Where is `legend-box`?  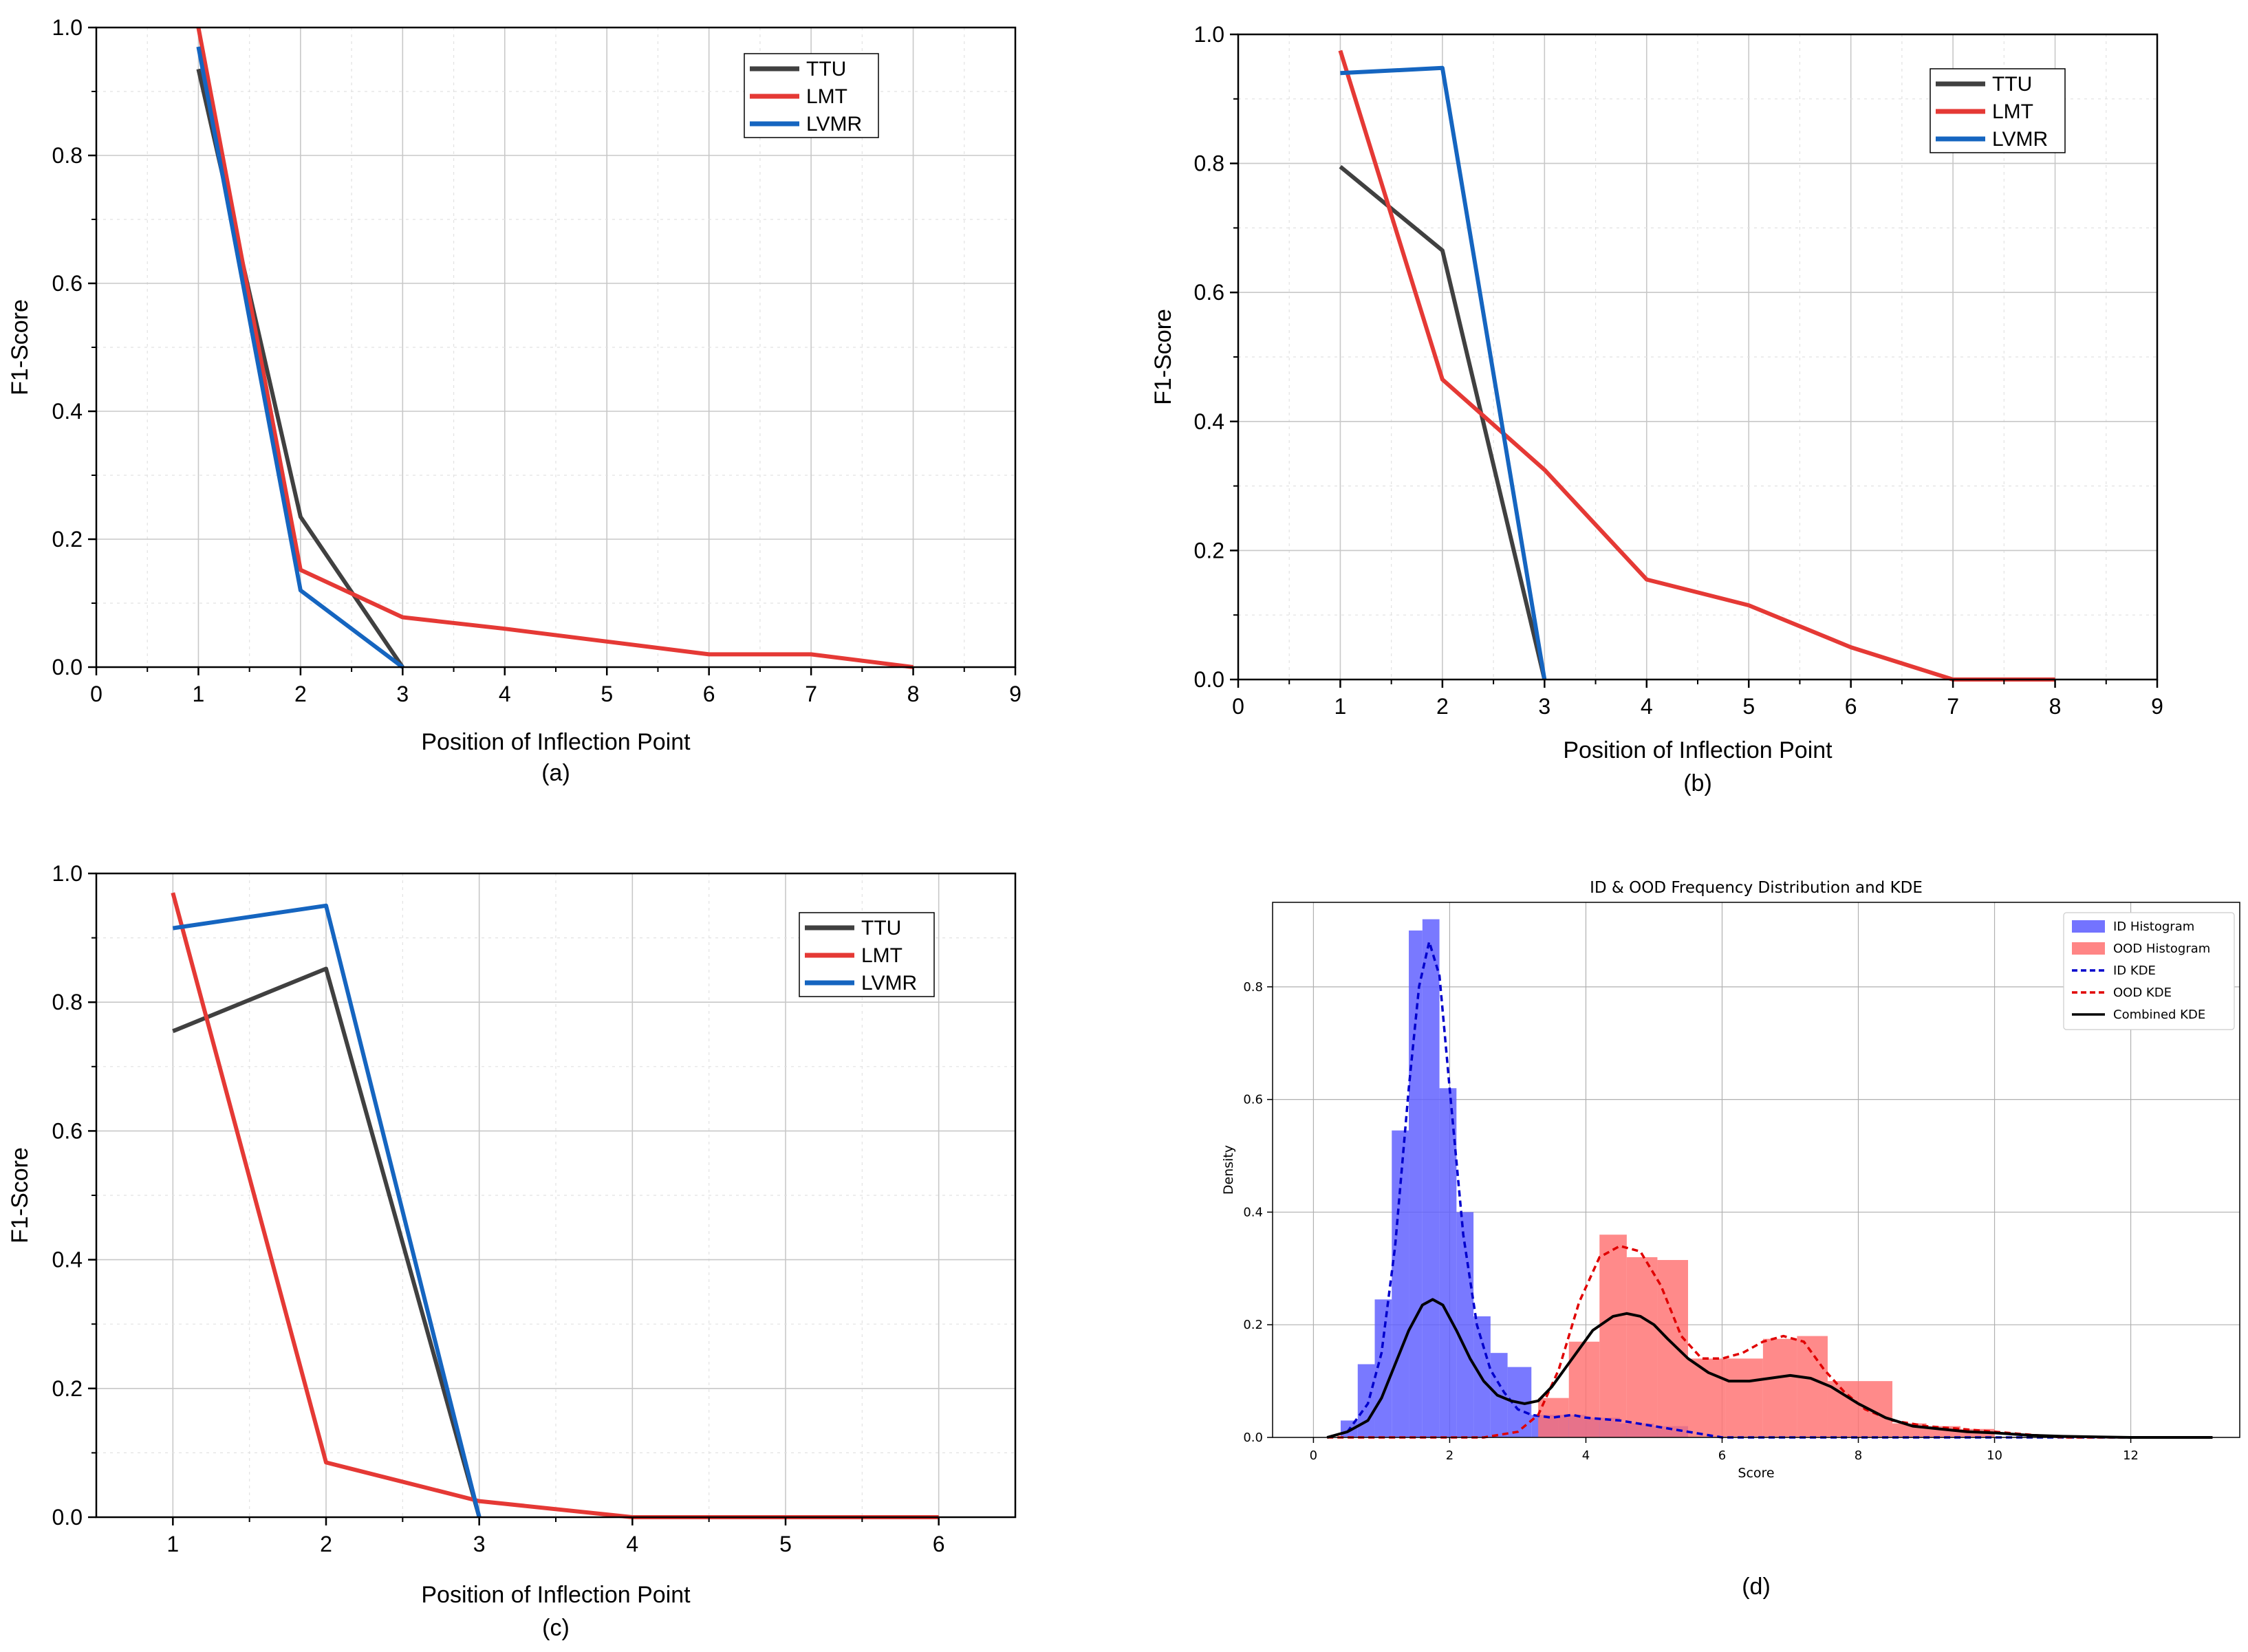 legend-box is located at coordinates (2149, 971).